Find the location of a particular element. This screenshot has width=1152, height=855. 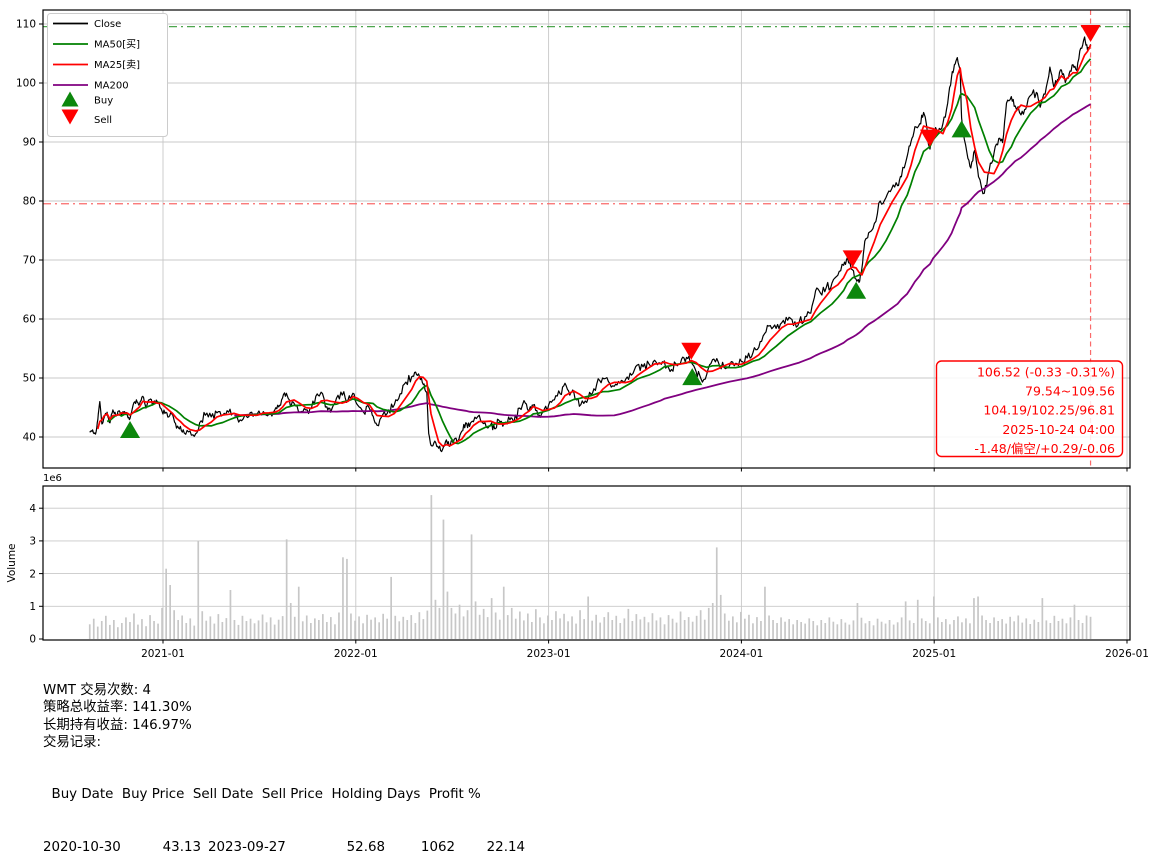

x-axis-tick-label: 2025-01 is located at coordinates (934, 654).